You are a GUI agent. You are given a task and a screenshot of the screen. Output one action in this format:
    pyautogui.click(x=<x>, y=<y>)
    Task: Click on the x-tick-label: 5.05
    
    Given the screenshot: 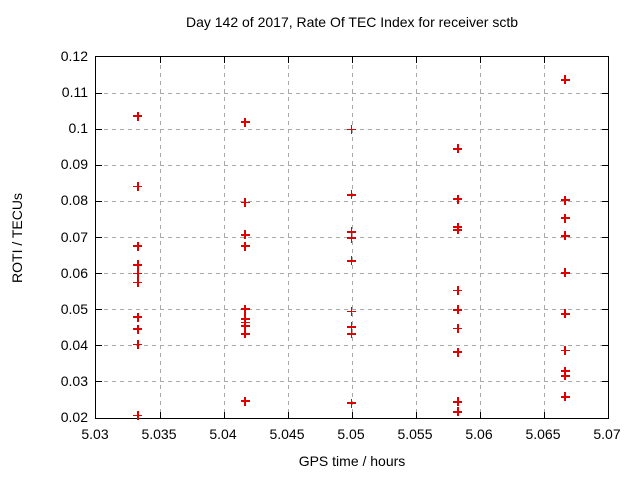 What is the action you would take?
    pyautogui.click(x=351, y=434)
    